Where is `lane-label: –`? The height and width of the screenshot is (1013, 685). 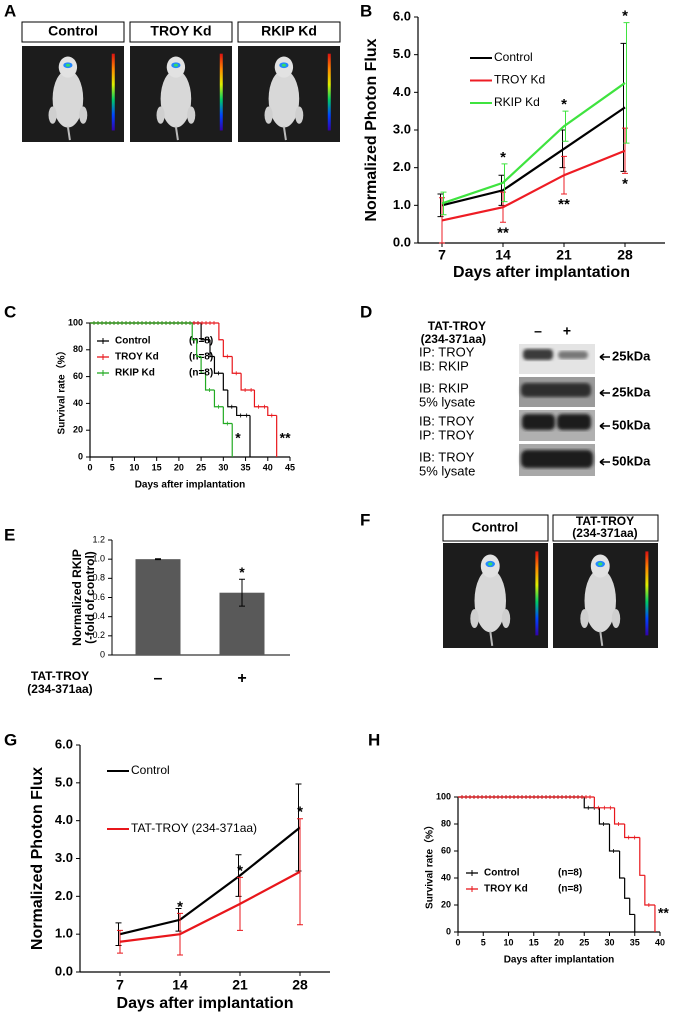
lane-label: – is located at coordinates (538, 331).